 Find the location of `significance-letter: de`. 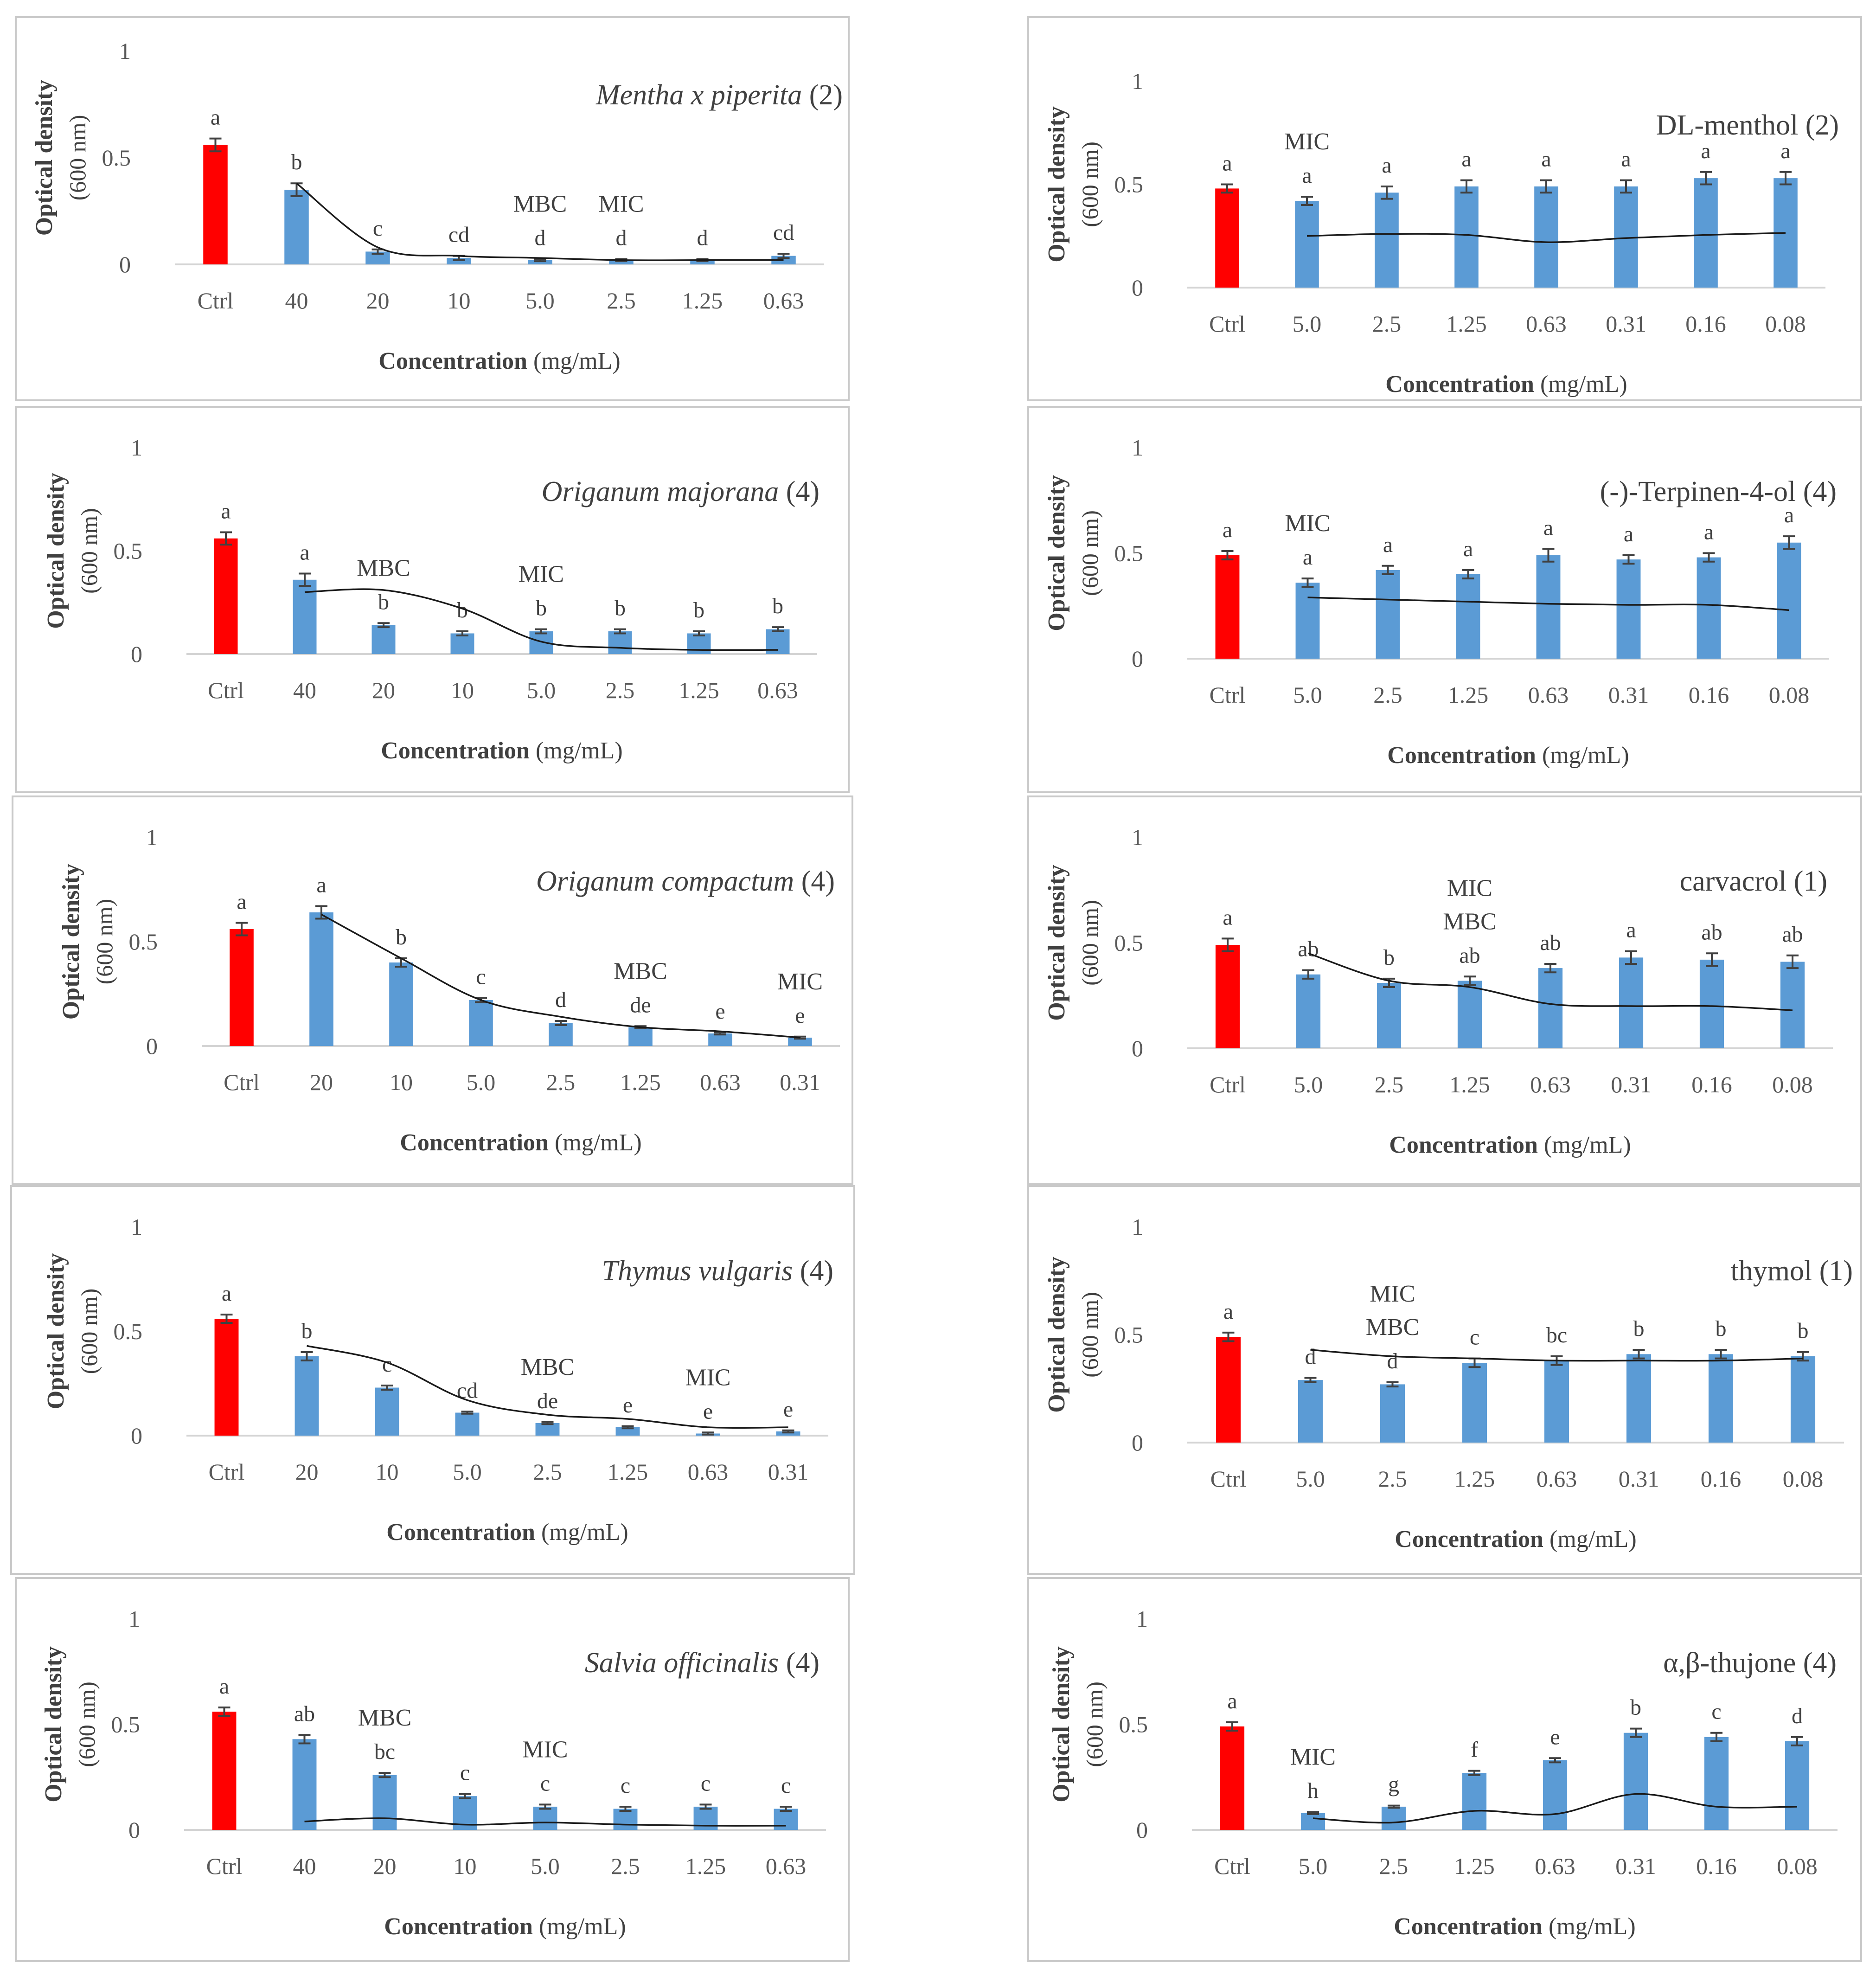

significance-letter: de is located at coordinates (547, 1401).